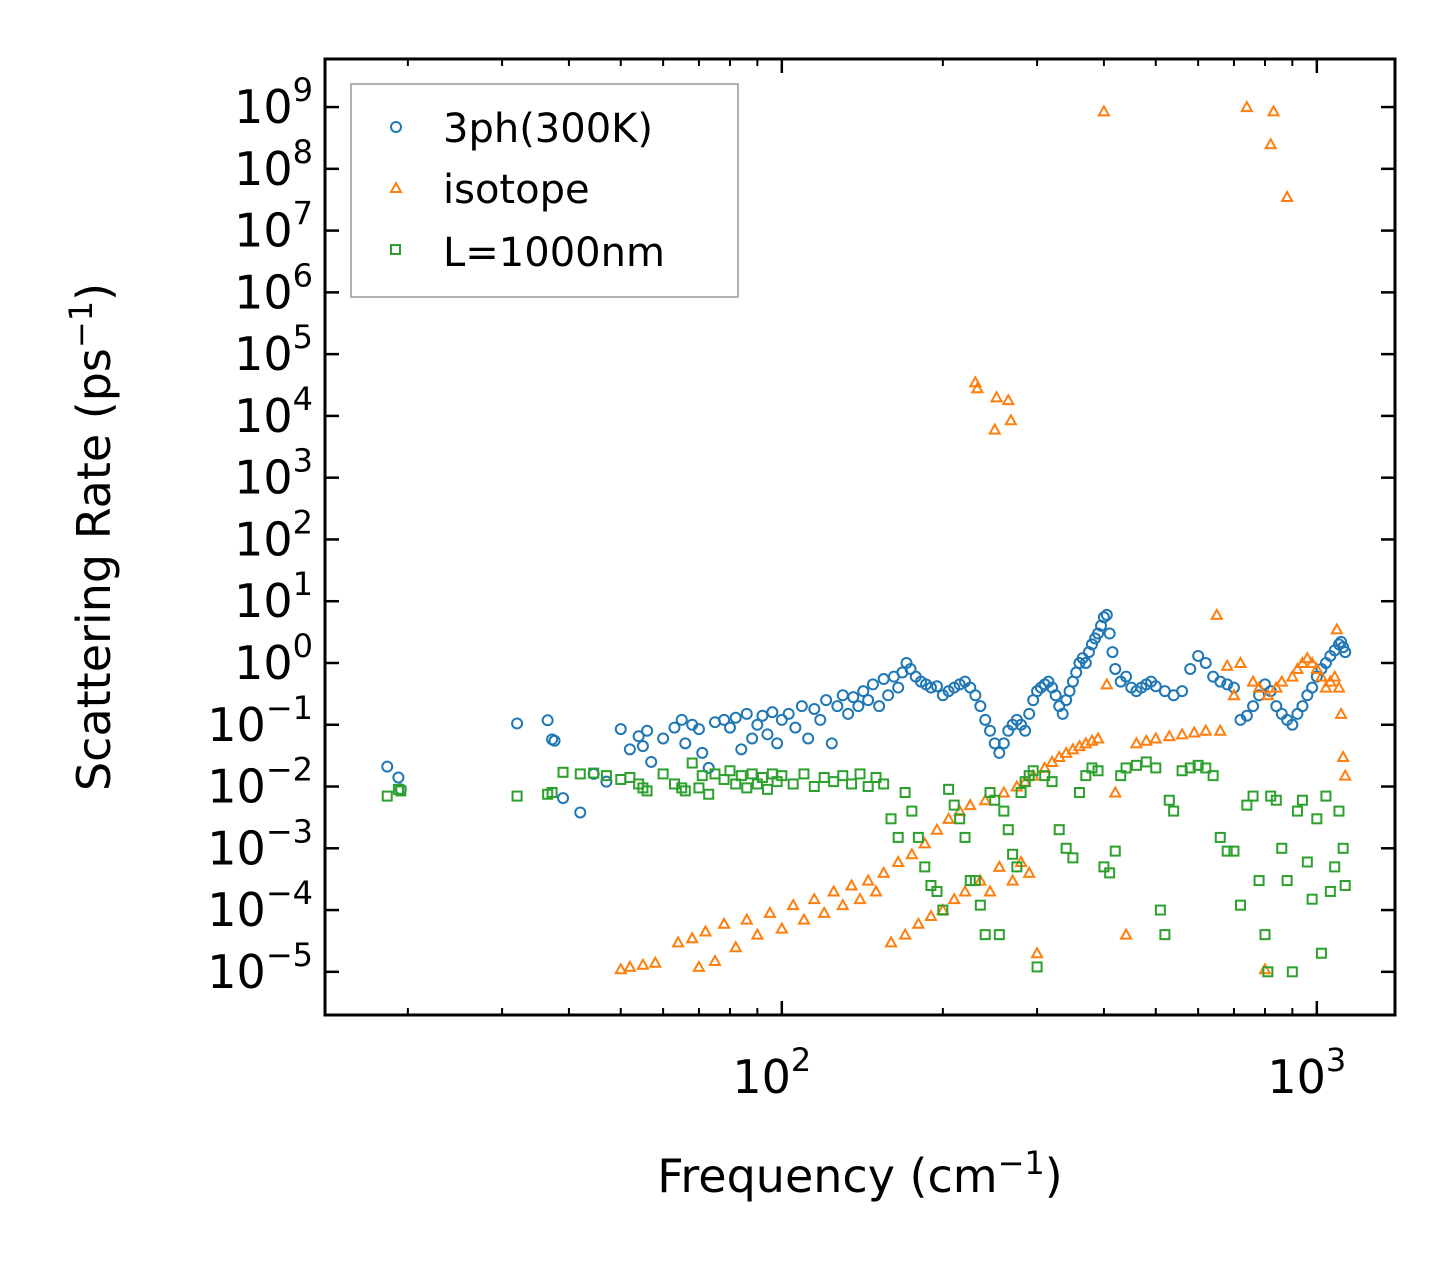 The width and height of the screenshot is (1455, 1265). I want to click on y-tick-label: 10⁸, so click(273, 164).